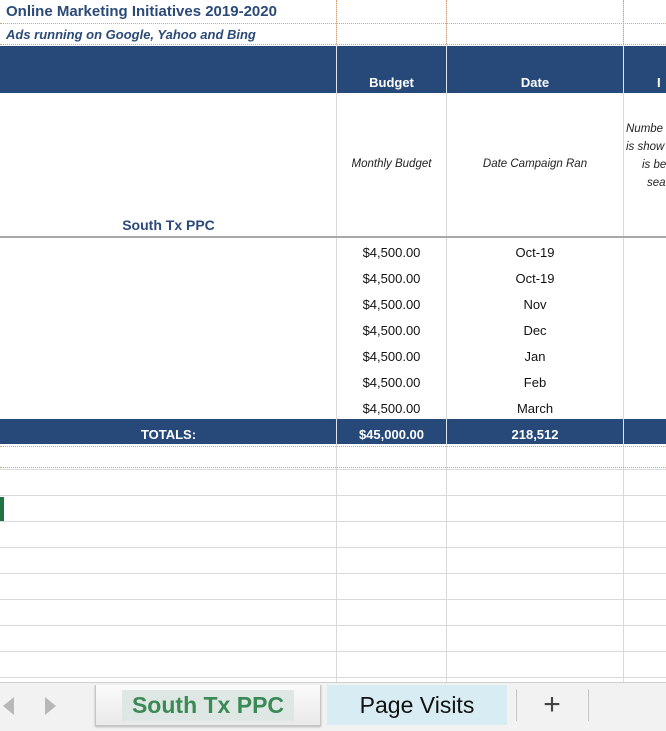  What do you see at coordinates (141, 11) in the screenshot?
I see `sheet-title: Online Marketing Initiatives 2019-2020` at bounding box center [141, 11].